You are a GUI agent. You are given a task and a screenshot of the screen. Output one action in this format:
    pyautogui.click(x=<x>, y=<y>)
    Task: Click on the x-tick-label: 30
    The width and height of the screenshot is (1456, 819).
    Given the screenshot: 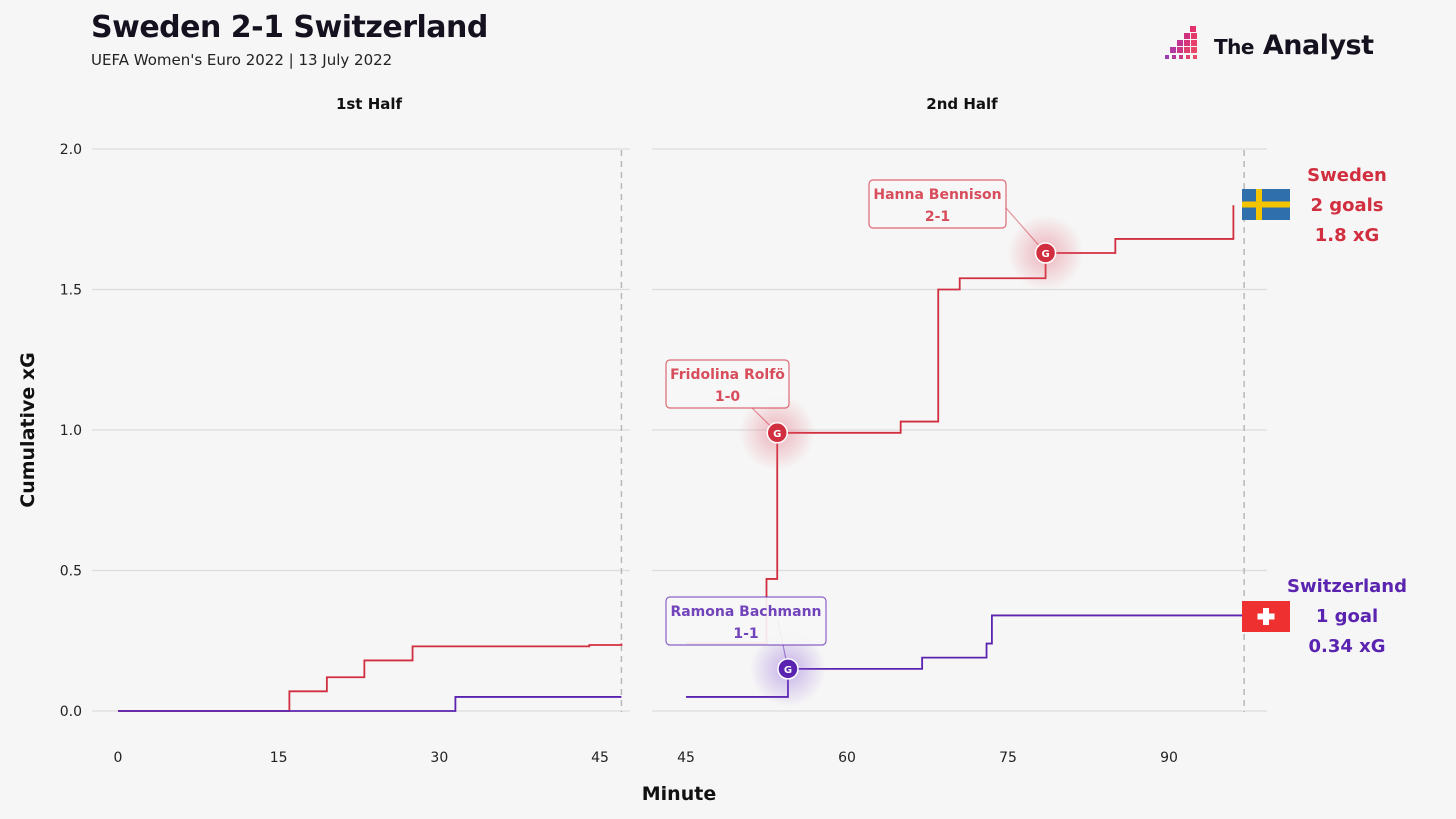 What is the action you would take?
    pyautogui.click(x=439, y=758)
    